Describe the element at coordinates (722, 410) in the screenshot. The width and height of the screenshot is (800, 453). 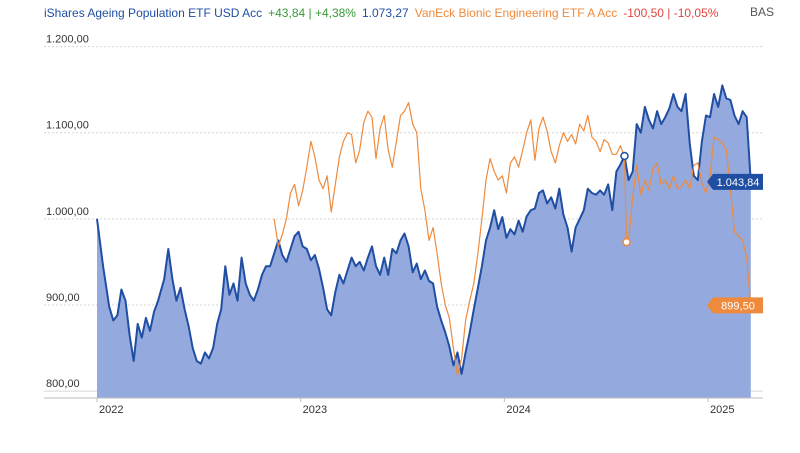
I see `x-tick-label: 2025` at that location.